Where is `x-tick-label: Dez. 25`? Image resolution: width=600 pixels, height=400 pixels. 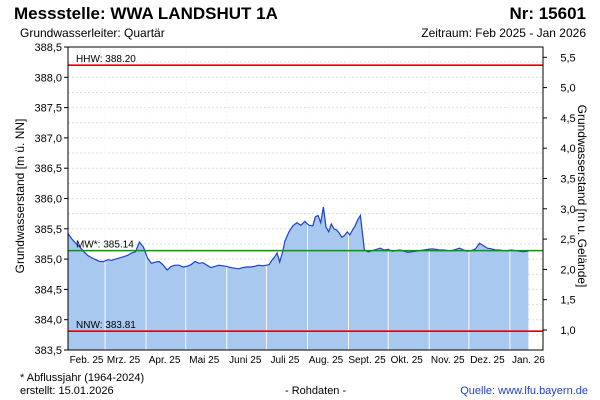 x-tick-label: Dez. 25 is located at coordinates (487, 360).